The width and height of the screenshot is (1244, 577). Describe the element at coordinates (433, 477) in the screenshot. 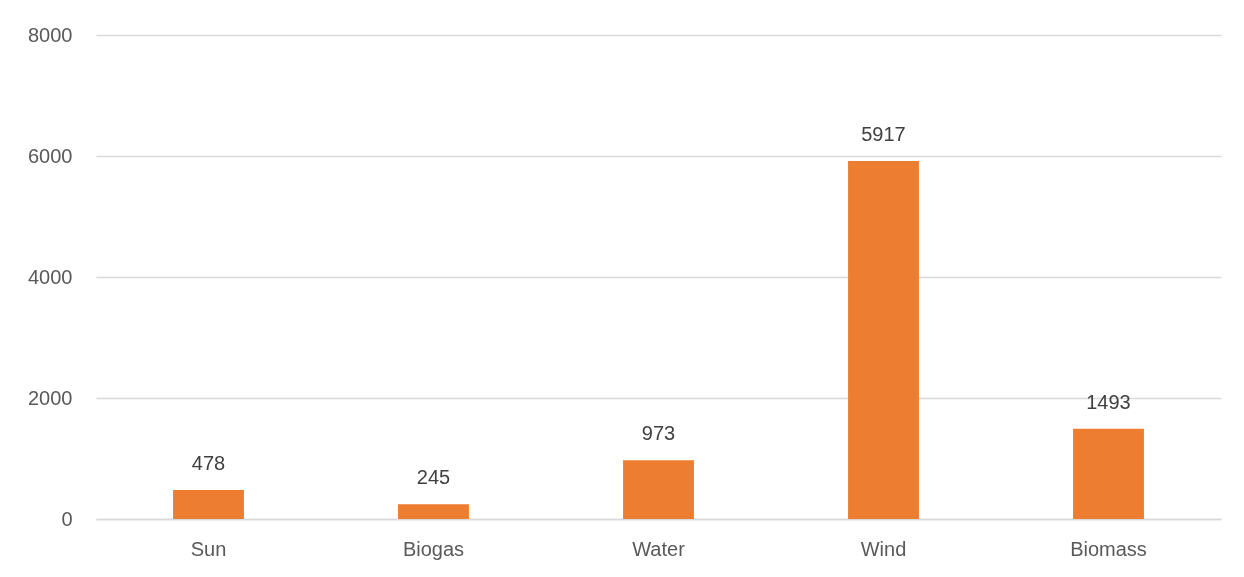

I see `data-label: 245` at that location.